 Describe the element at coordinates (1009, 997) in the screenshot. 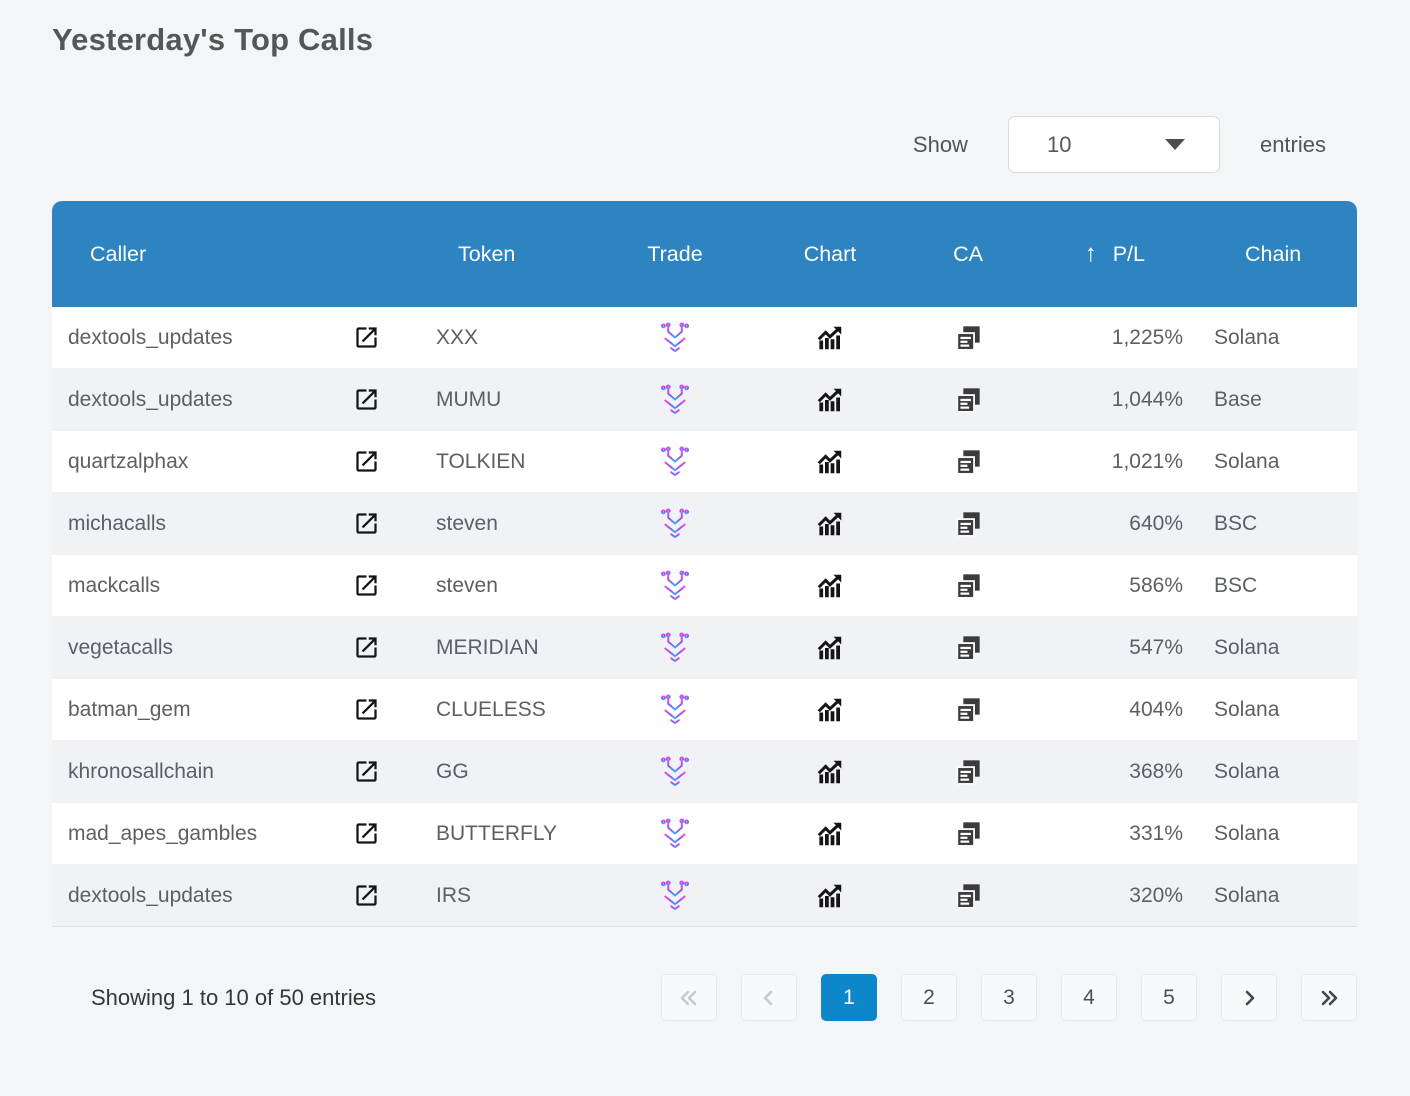

I see `page-button-3: 3` at that location.